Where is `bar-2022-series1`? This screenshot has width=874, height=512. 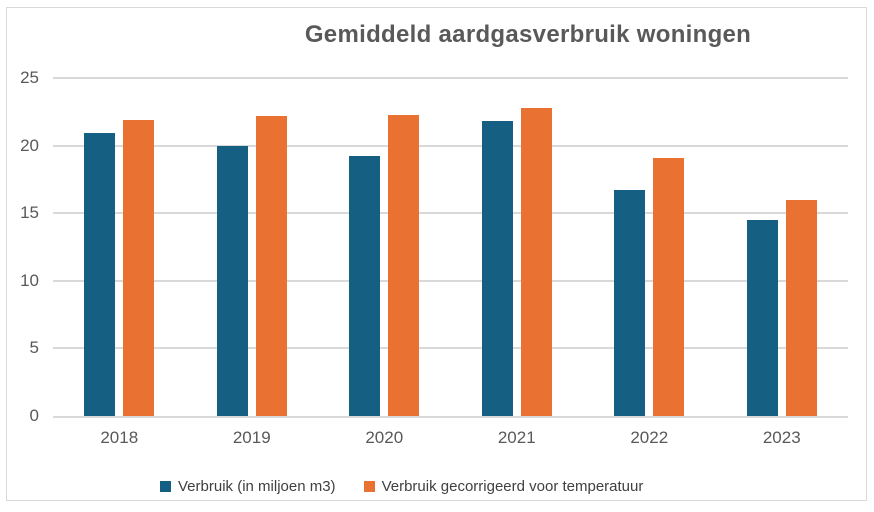 bar-2022-series1 is located at coordinates (630, 303).